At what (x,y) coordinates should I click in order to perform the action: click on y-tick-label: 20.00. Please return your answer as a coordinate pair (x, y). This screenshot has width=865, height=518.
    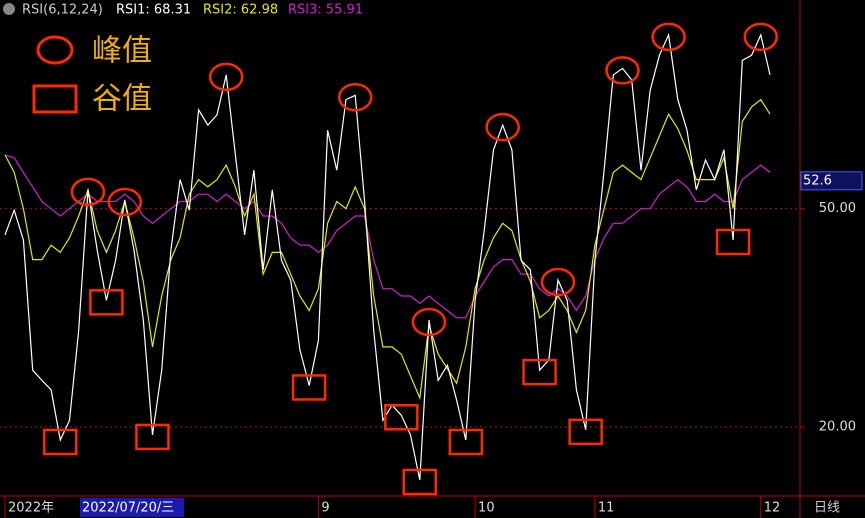
    Looking at the image, I should click on (837, 426).